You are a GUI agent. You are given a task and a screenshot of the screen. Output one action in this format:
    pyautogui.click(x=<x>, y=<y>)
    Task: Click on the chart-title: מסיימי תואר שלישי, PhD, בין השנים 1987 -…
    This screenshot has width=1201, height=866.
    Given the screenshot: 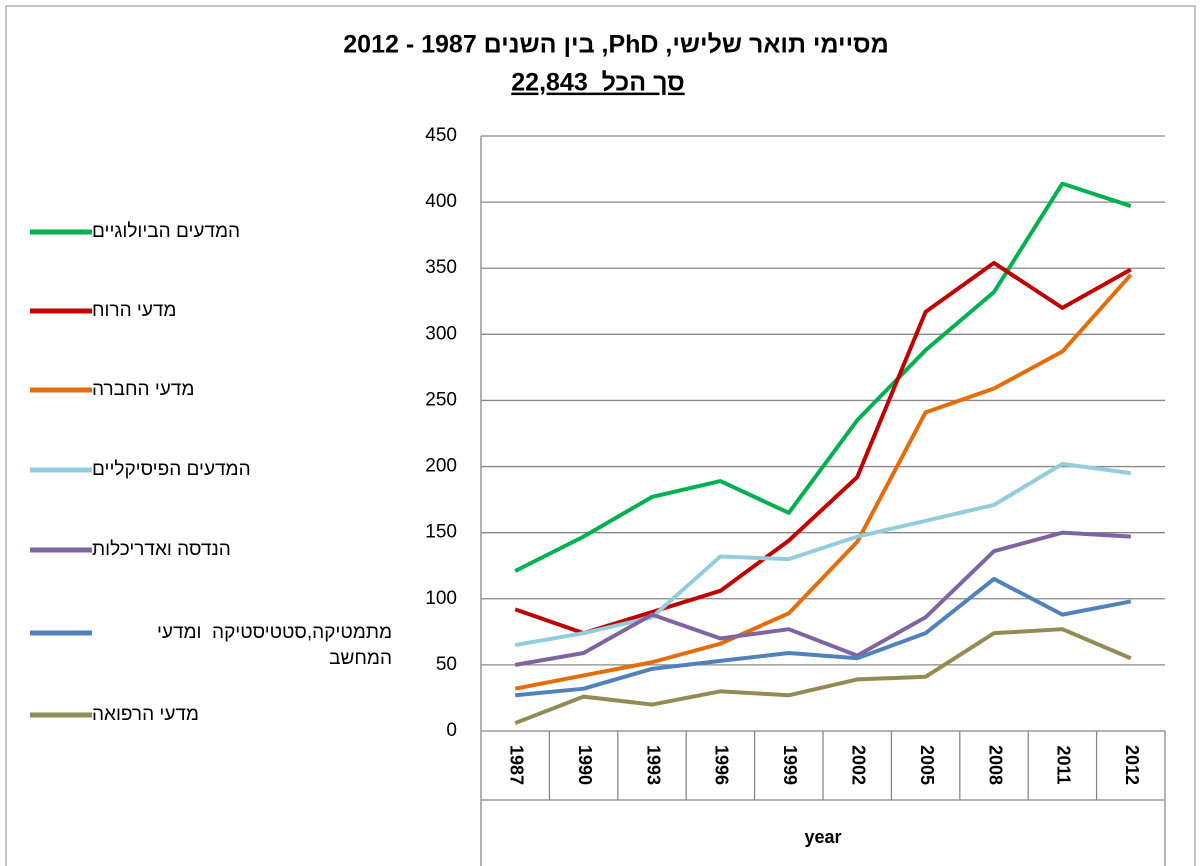 What is the action you would take?
    pyautogui.click(x=615, y=45)
    